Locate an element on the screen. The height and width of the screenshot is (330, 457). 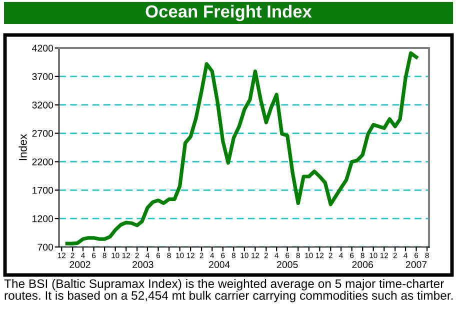
x2-tick-label: 2003 is located at coordinates (143, 264).